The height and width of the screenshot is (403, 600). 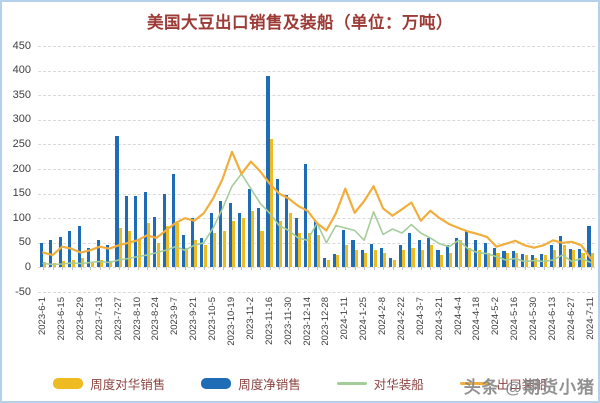 I want to click on y-axis-label: 50, so click(x=24, y=242).